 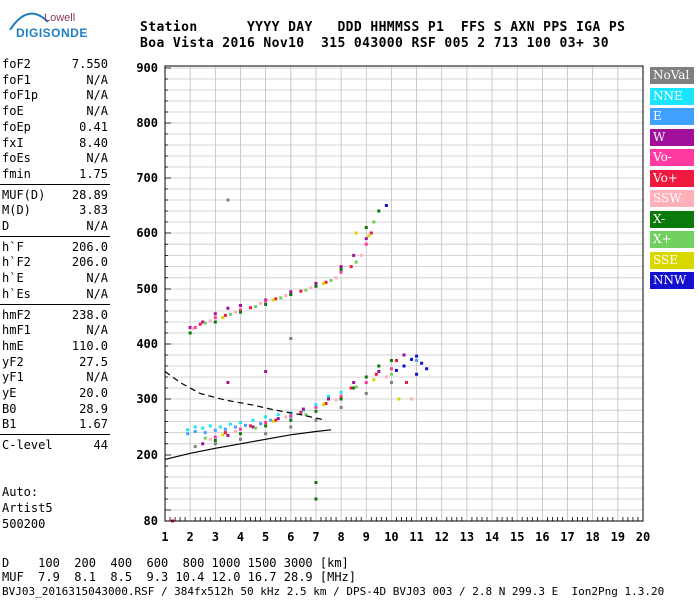 What do you see at coordinates (672, 239) in the screenshot?
I see `legend-item: X+` at bounding box center [672, 239].